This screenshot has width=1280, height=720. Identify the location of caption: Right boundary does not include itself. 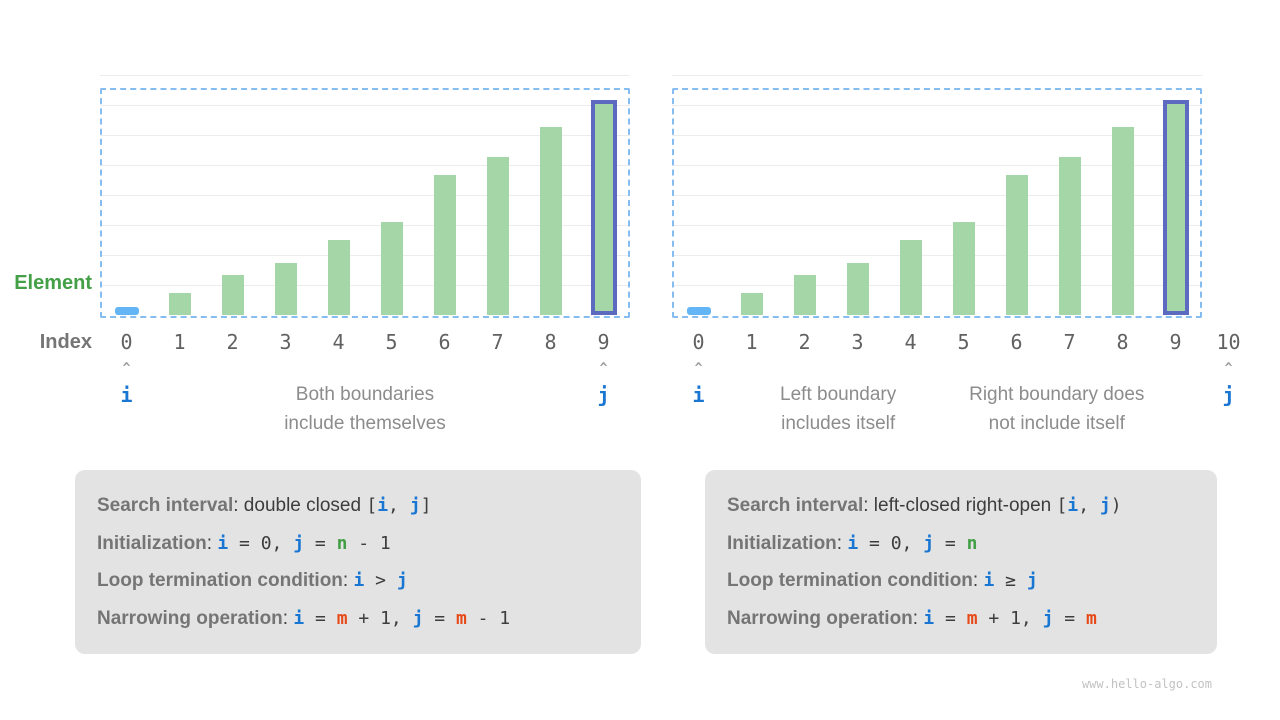
(1056, 409).